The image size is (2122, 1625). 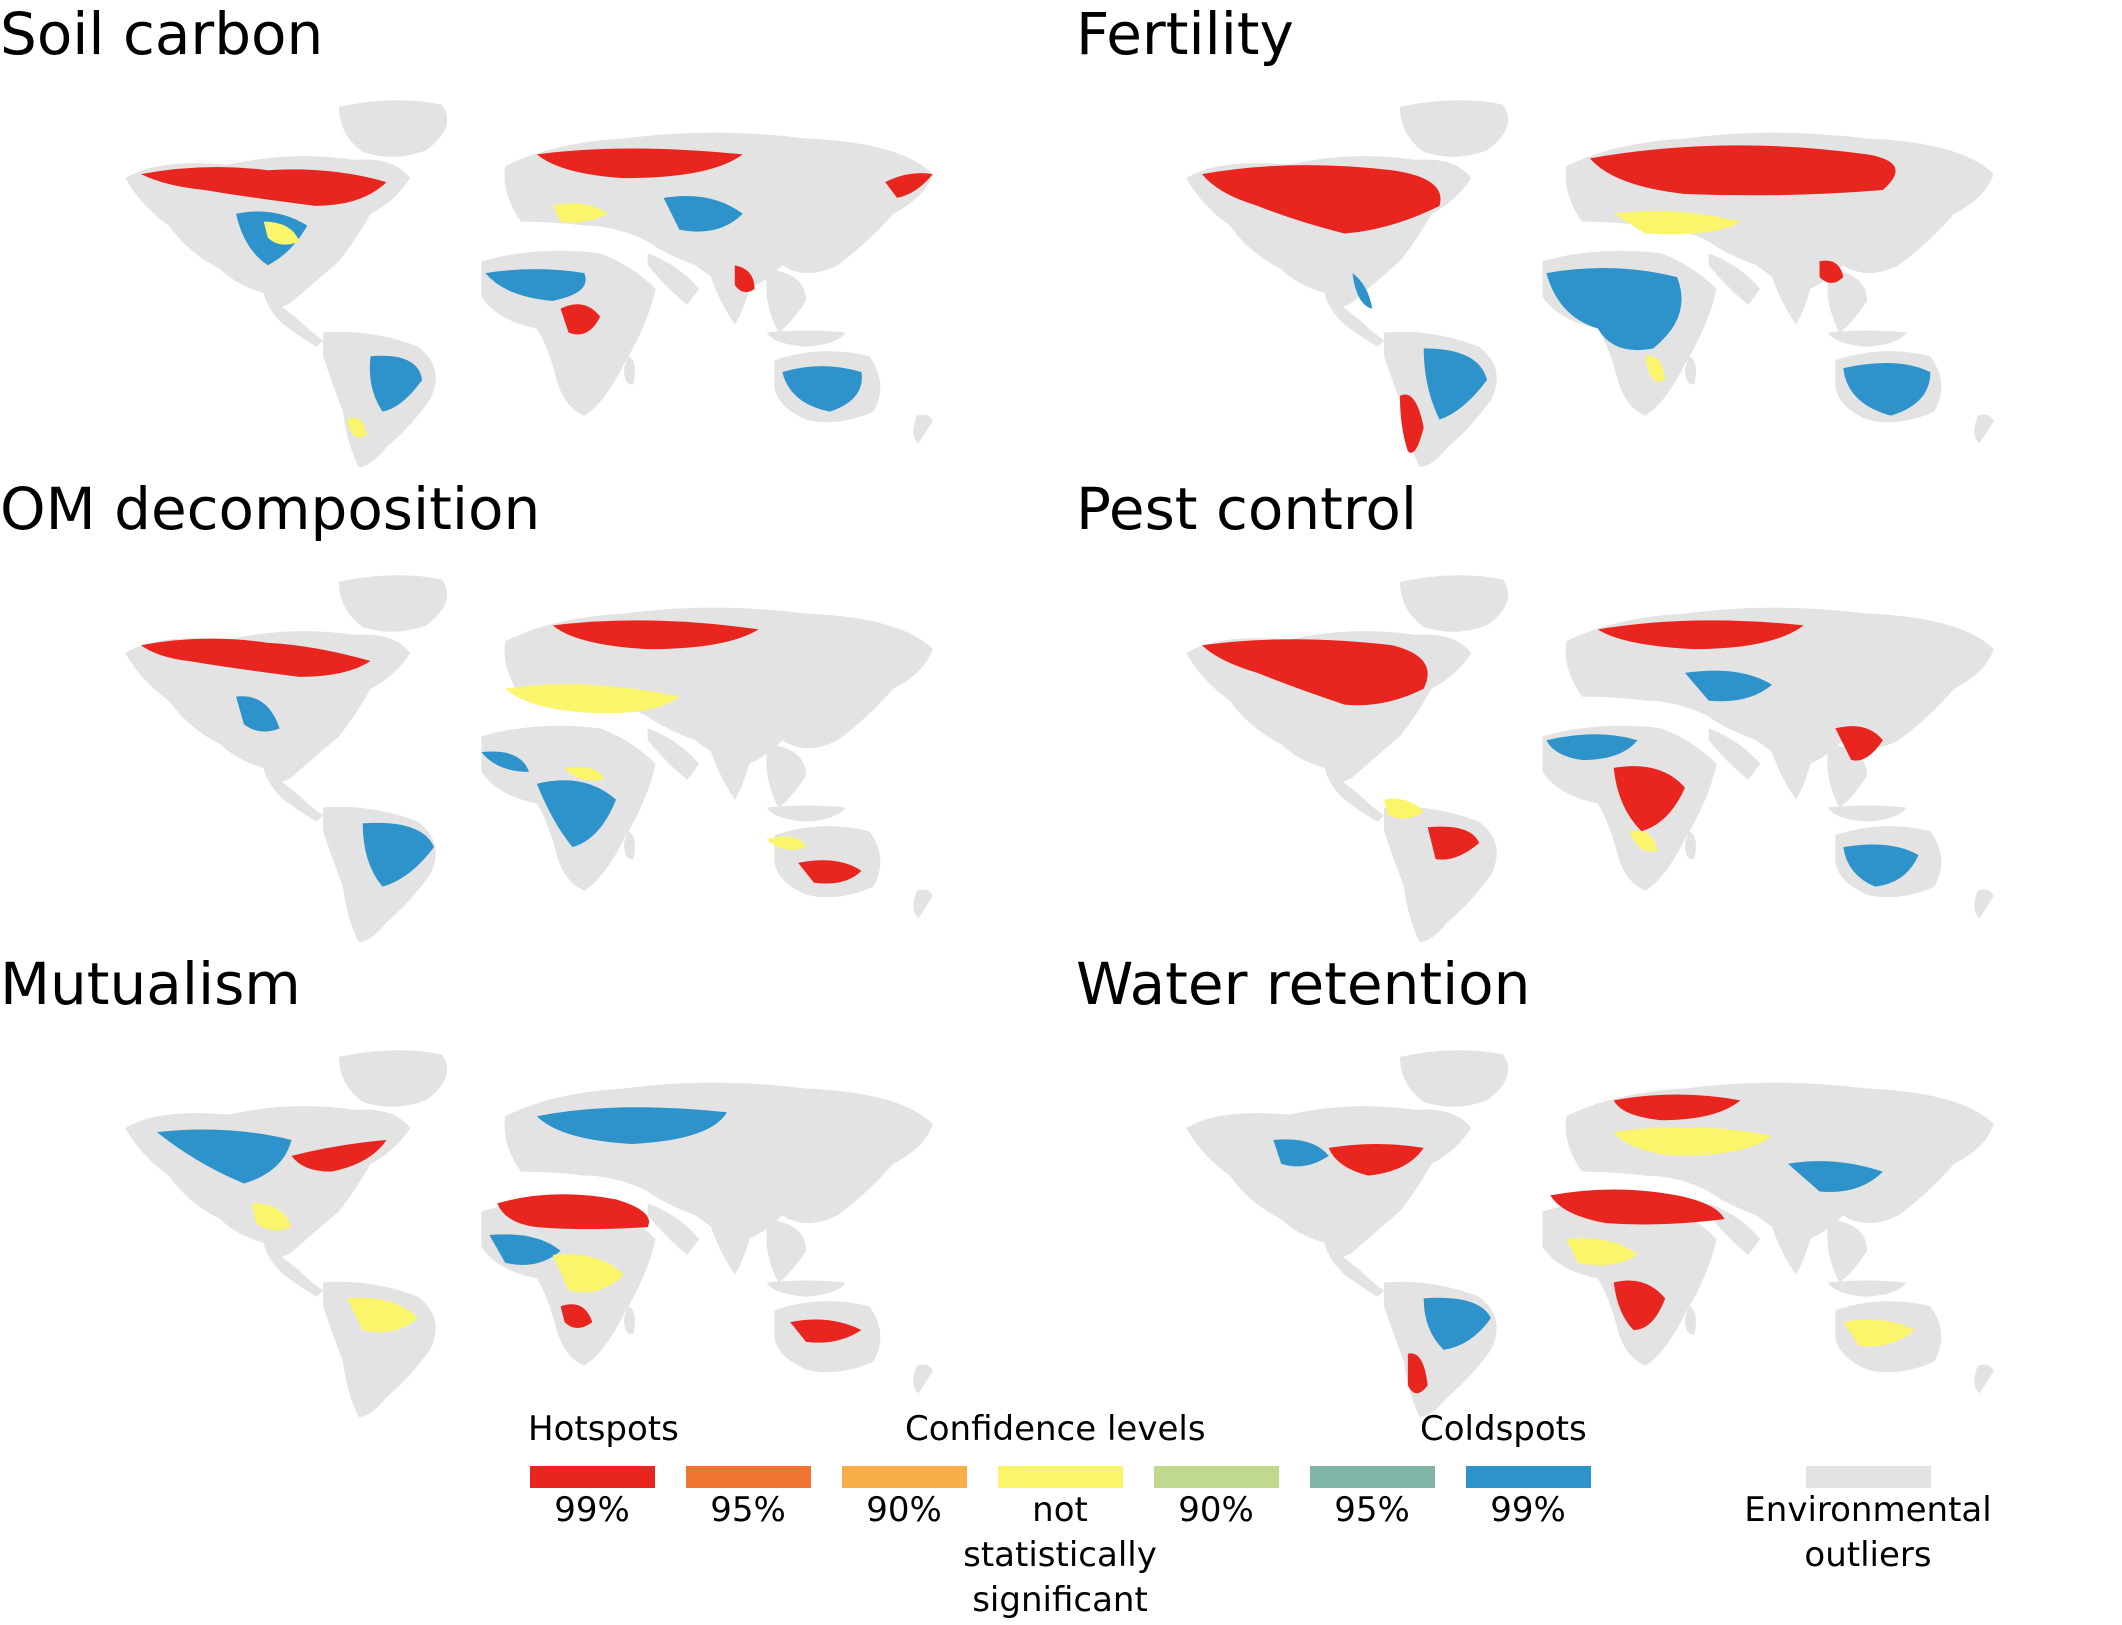 I want to click on legend-label-hot-95: 95%, so click(x=748, y=1510).